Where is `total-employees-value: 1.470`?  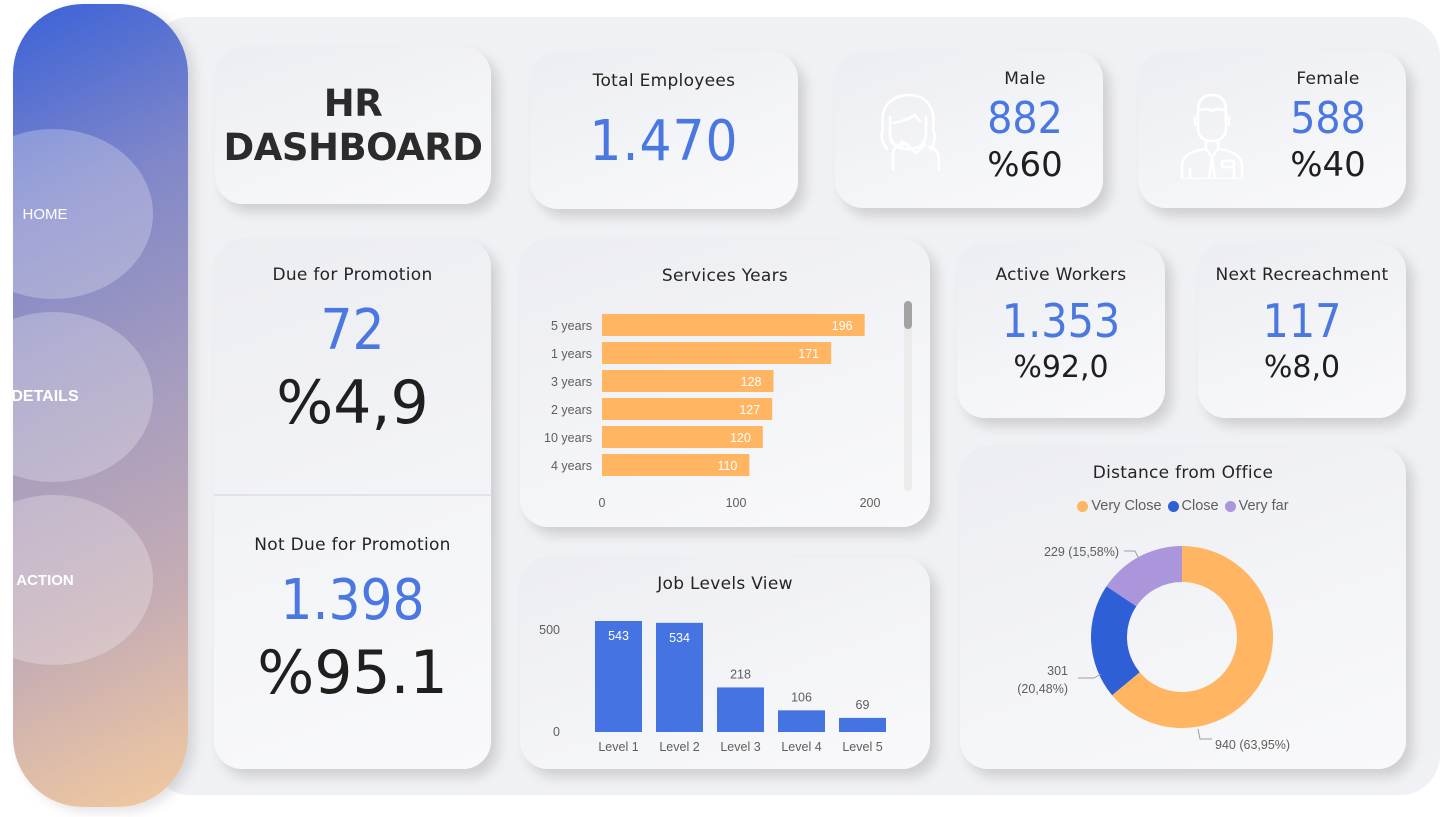
total-employees-value: 1.470 is located at coordinates (664, 141).